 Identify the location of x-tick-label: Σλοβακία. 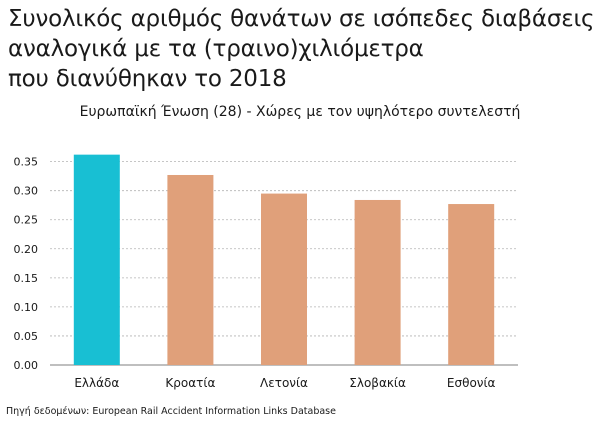
(377, 383).